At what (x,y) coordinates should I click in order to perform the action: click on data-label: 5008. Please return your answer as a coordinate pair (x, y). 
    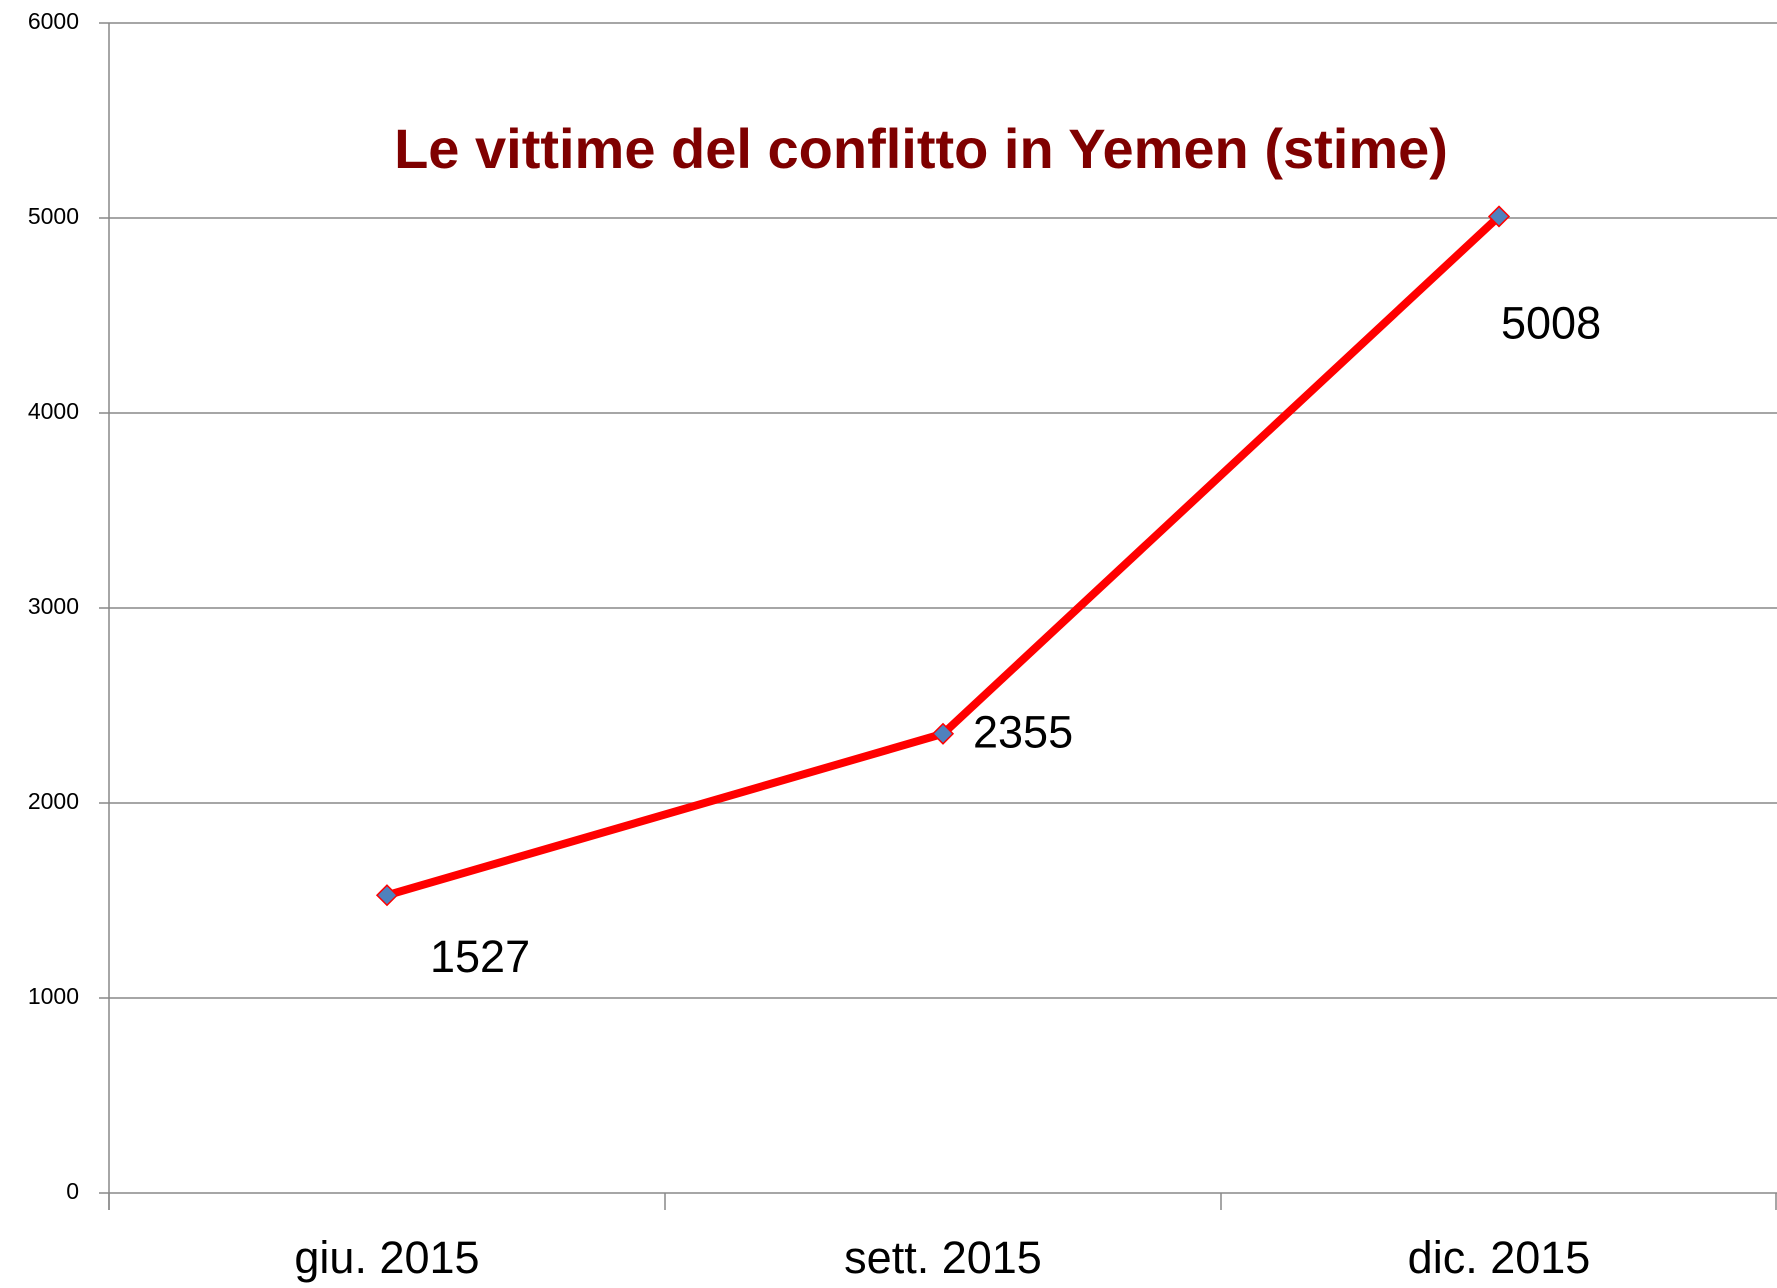
    Looking at the image, I should click on (1551, 322).